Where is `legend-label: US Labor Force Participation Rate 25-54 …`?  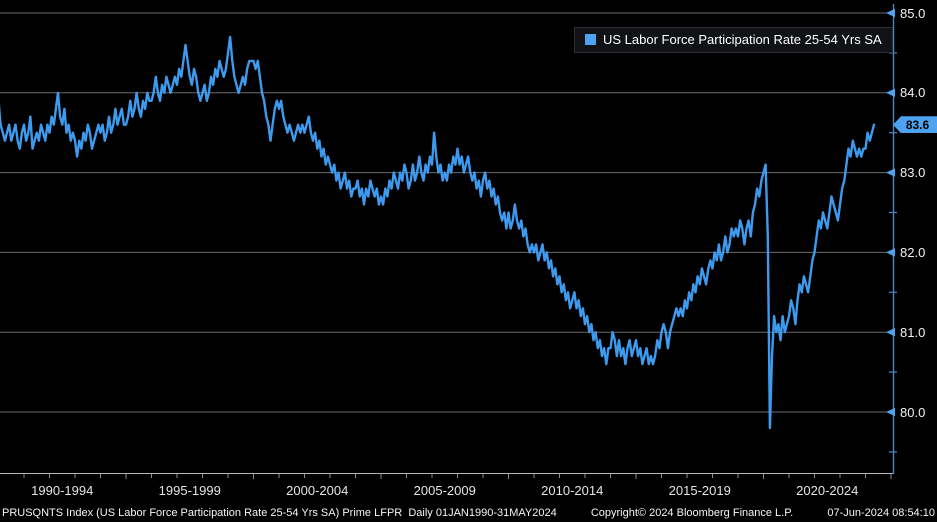
legend-label: US Labor Force Participation Rate 25-54 … is located at coordinates (742, 39).